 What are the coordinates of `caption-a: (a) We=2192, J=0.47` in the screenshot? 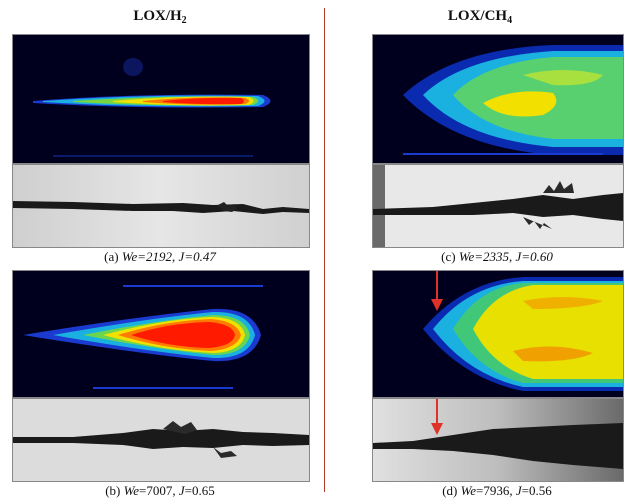 It's located at (160, 257).